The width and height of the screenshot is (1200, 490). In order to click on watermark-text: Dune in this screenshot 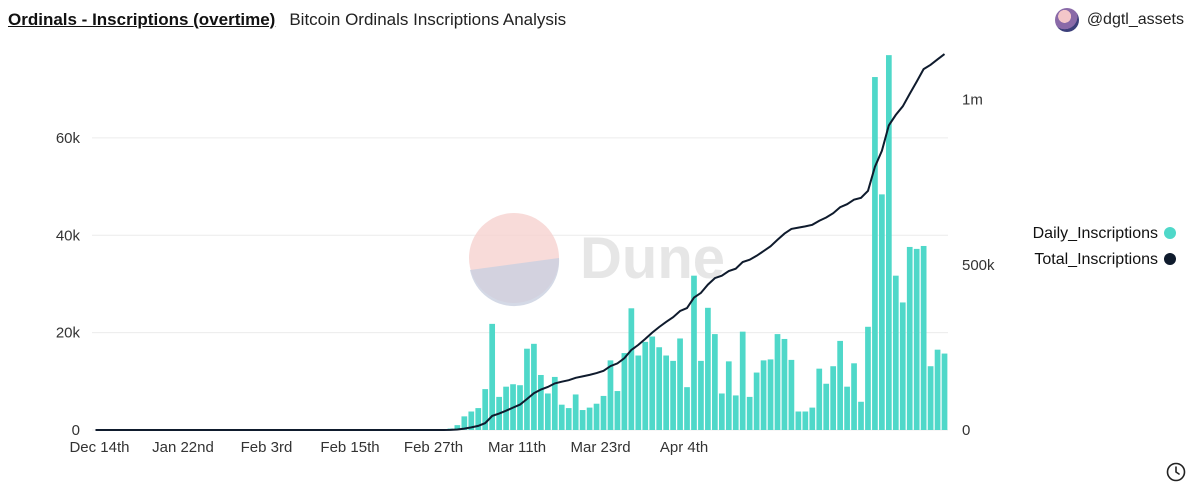, I will do `click(652, 258)`.